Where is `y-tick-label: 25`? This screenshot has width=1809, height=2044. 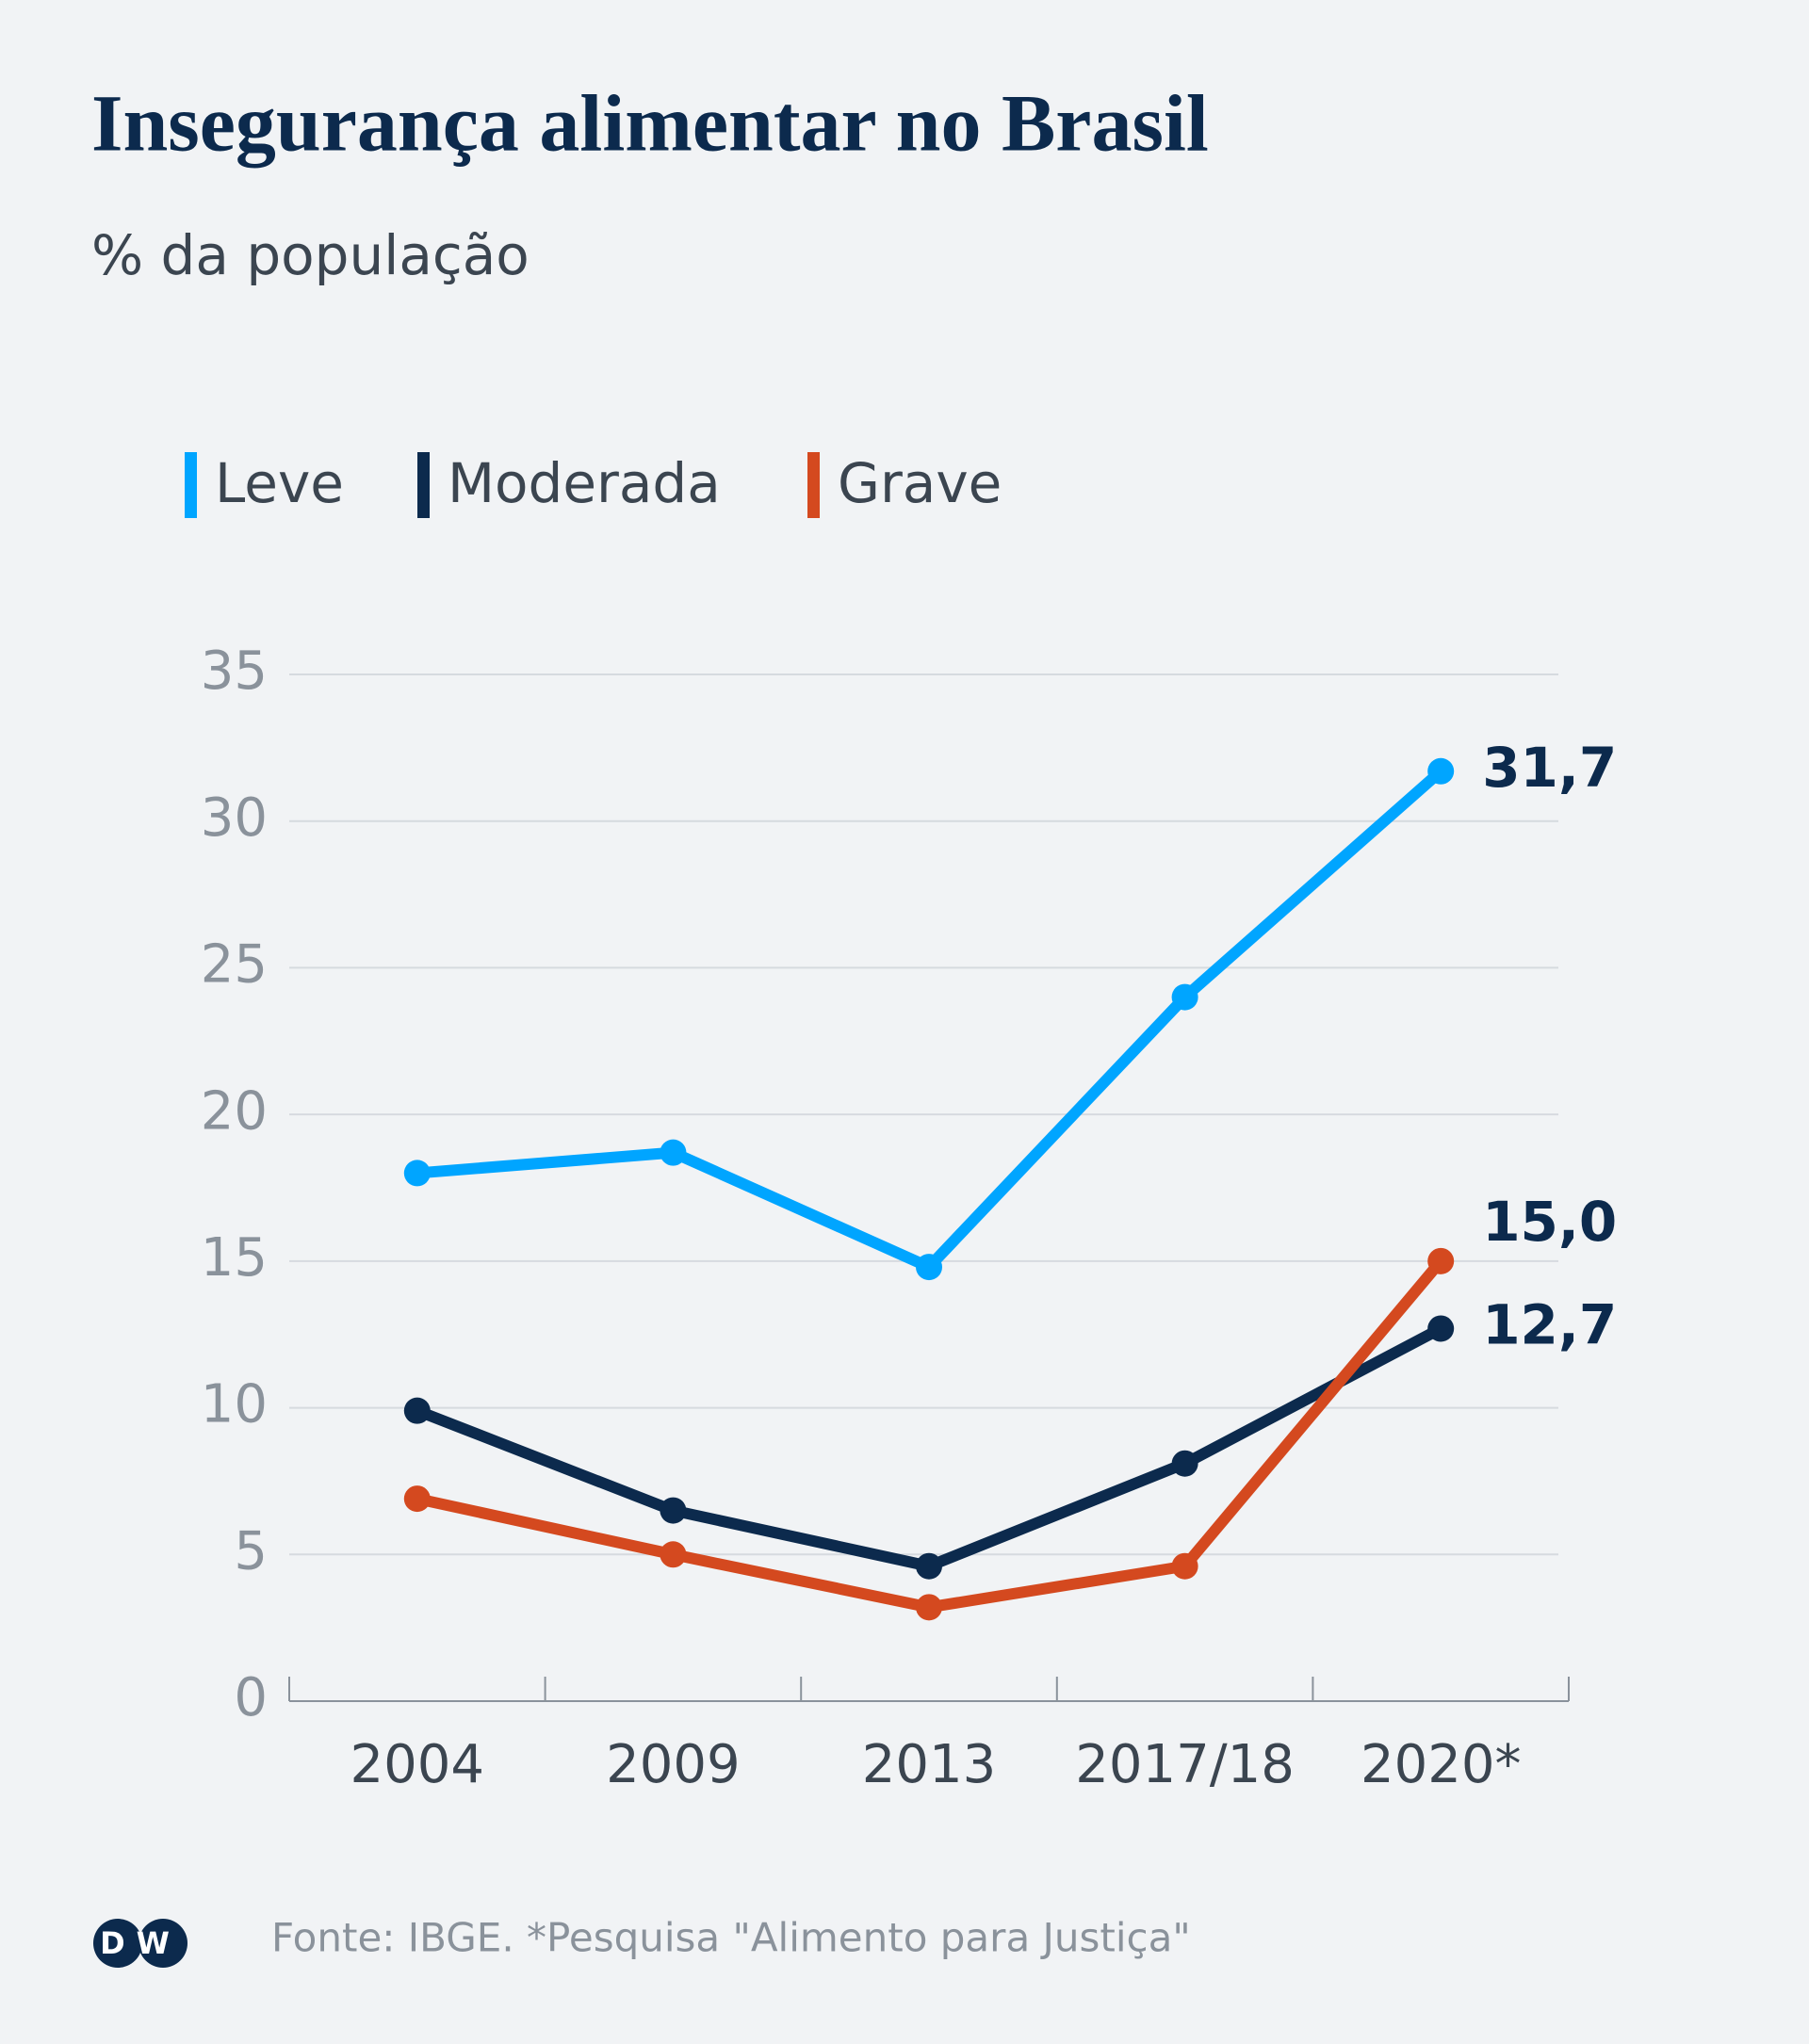 y-tick-label: 25 is located at coordinates (234, 965).